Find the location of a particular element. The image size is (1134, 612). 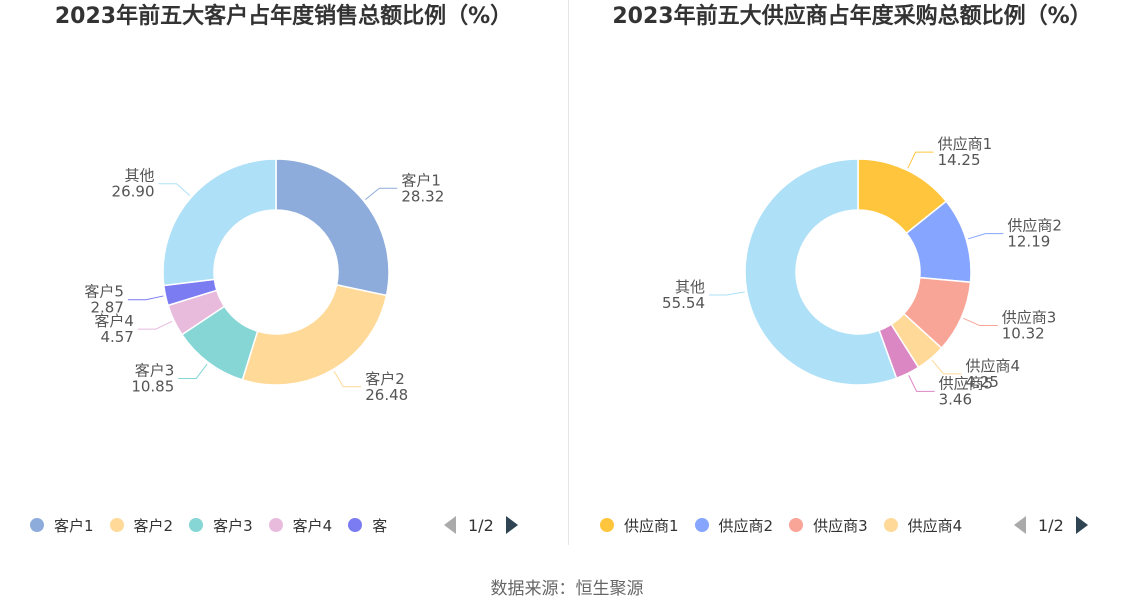

slice-value-label: 28.32 is located at coordinates (422, 196).